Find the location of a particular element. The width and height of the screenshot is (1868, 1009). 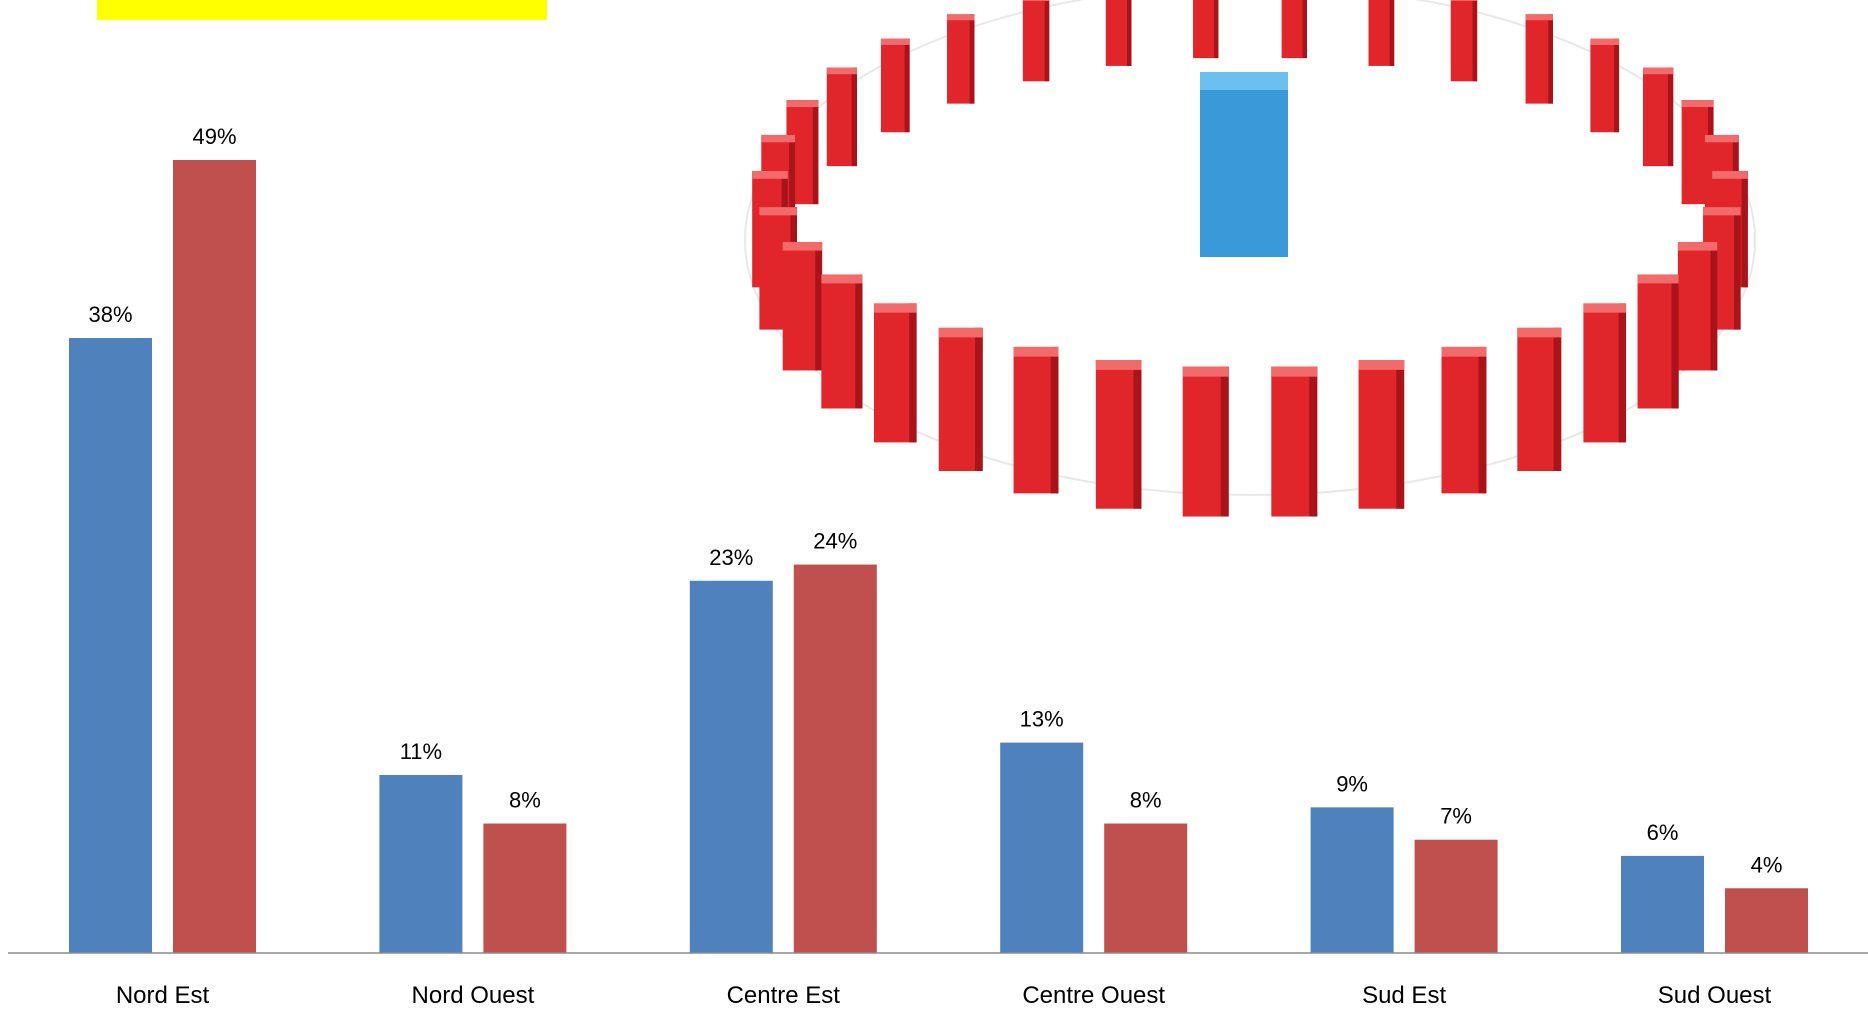

bar-series1-centre-est is located at coordinates (731, 766).